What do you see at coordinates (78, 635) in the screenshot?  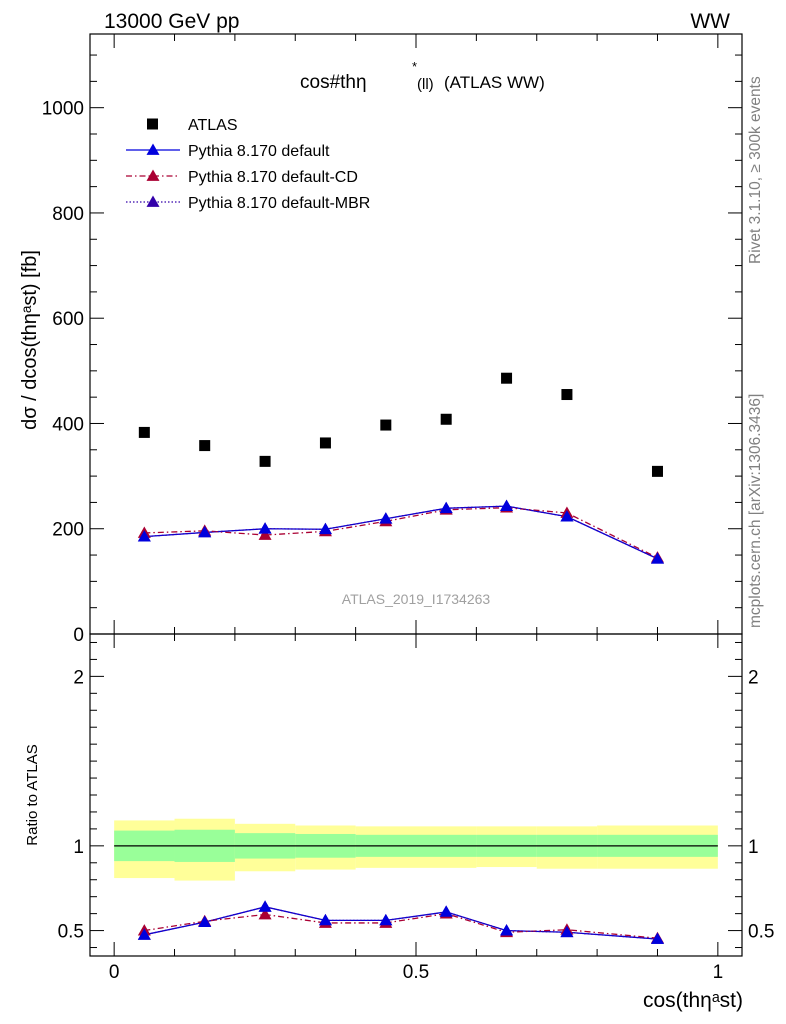 I see `y-tick-label: 0` at bounding box center [78, 635].